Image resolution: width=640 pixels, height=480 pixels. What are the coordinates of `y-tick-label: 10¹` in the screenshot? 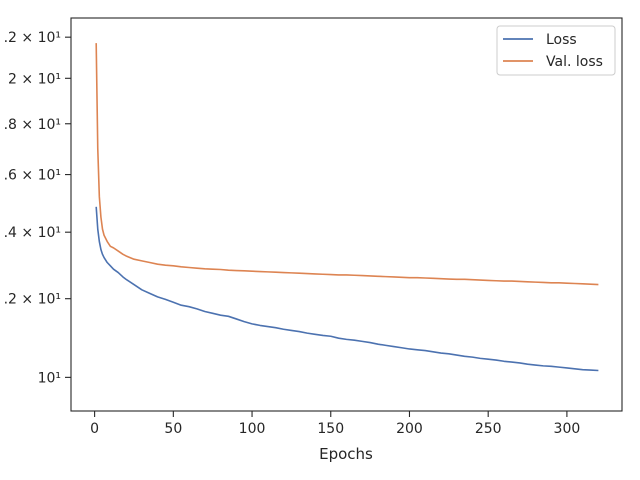 It's located at (49, 378).